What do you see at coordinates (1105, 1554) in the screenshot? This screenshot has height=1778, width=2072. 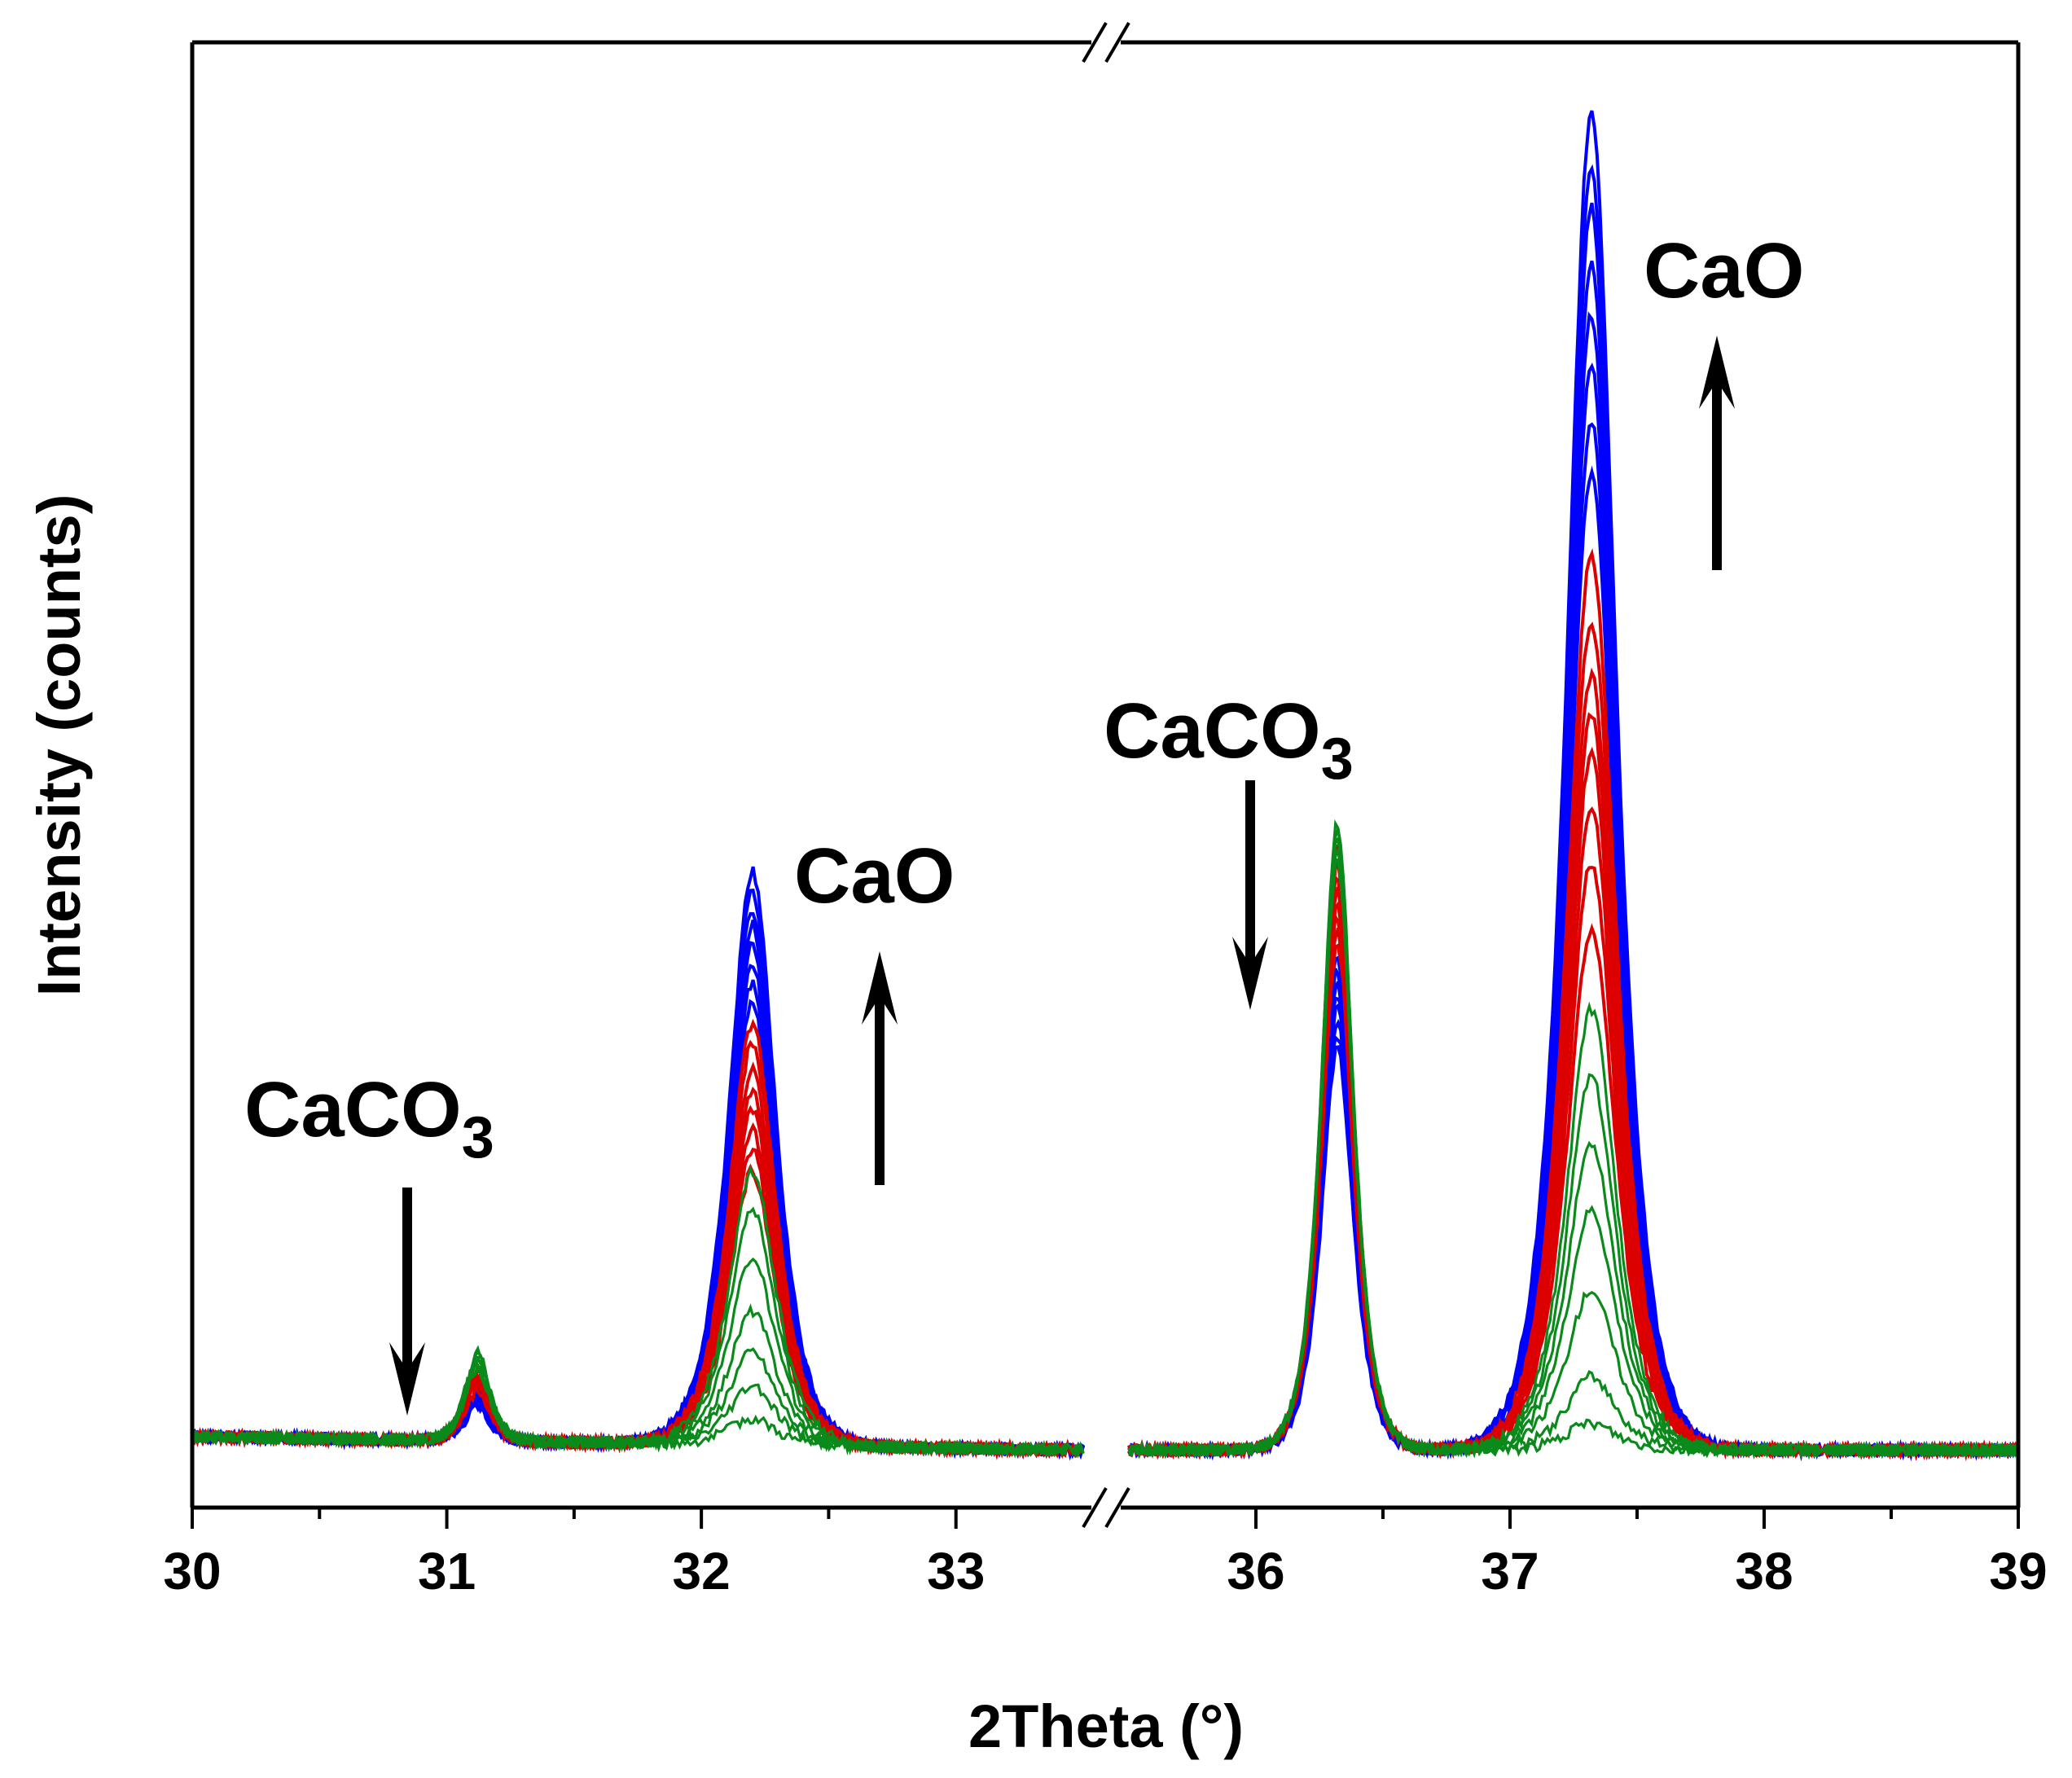 I see `x-ticks: 30 31 32 33 36 37 38 39` at bounding box center [1105, 1554].